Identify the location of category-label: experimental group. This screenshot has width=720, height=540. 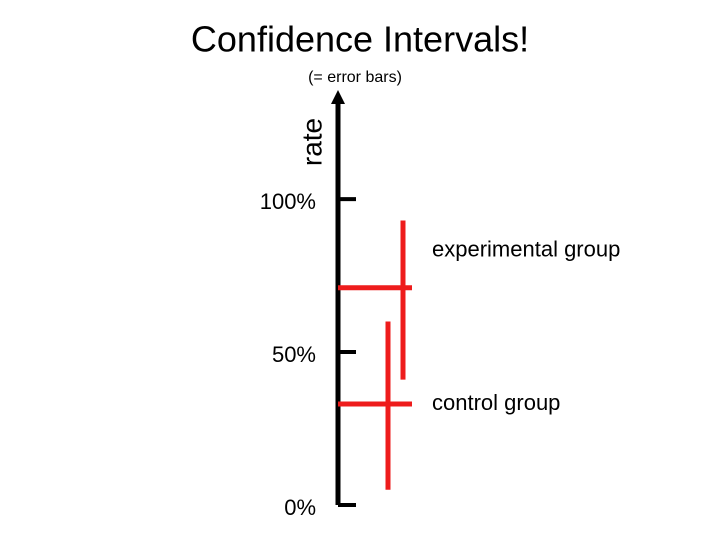
(526, 248).